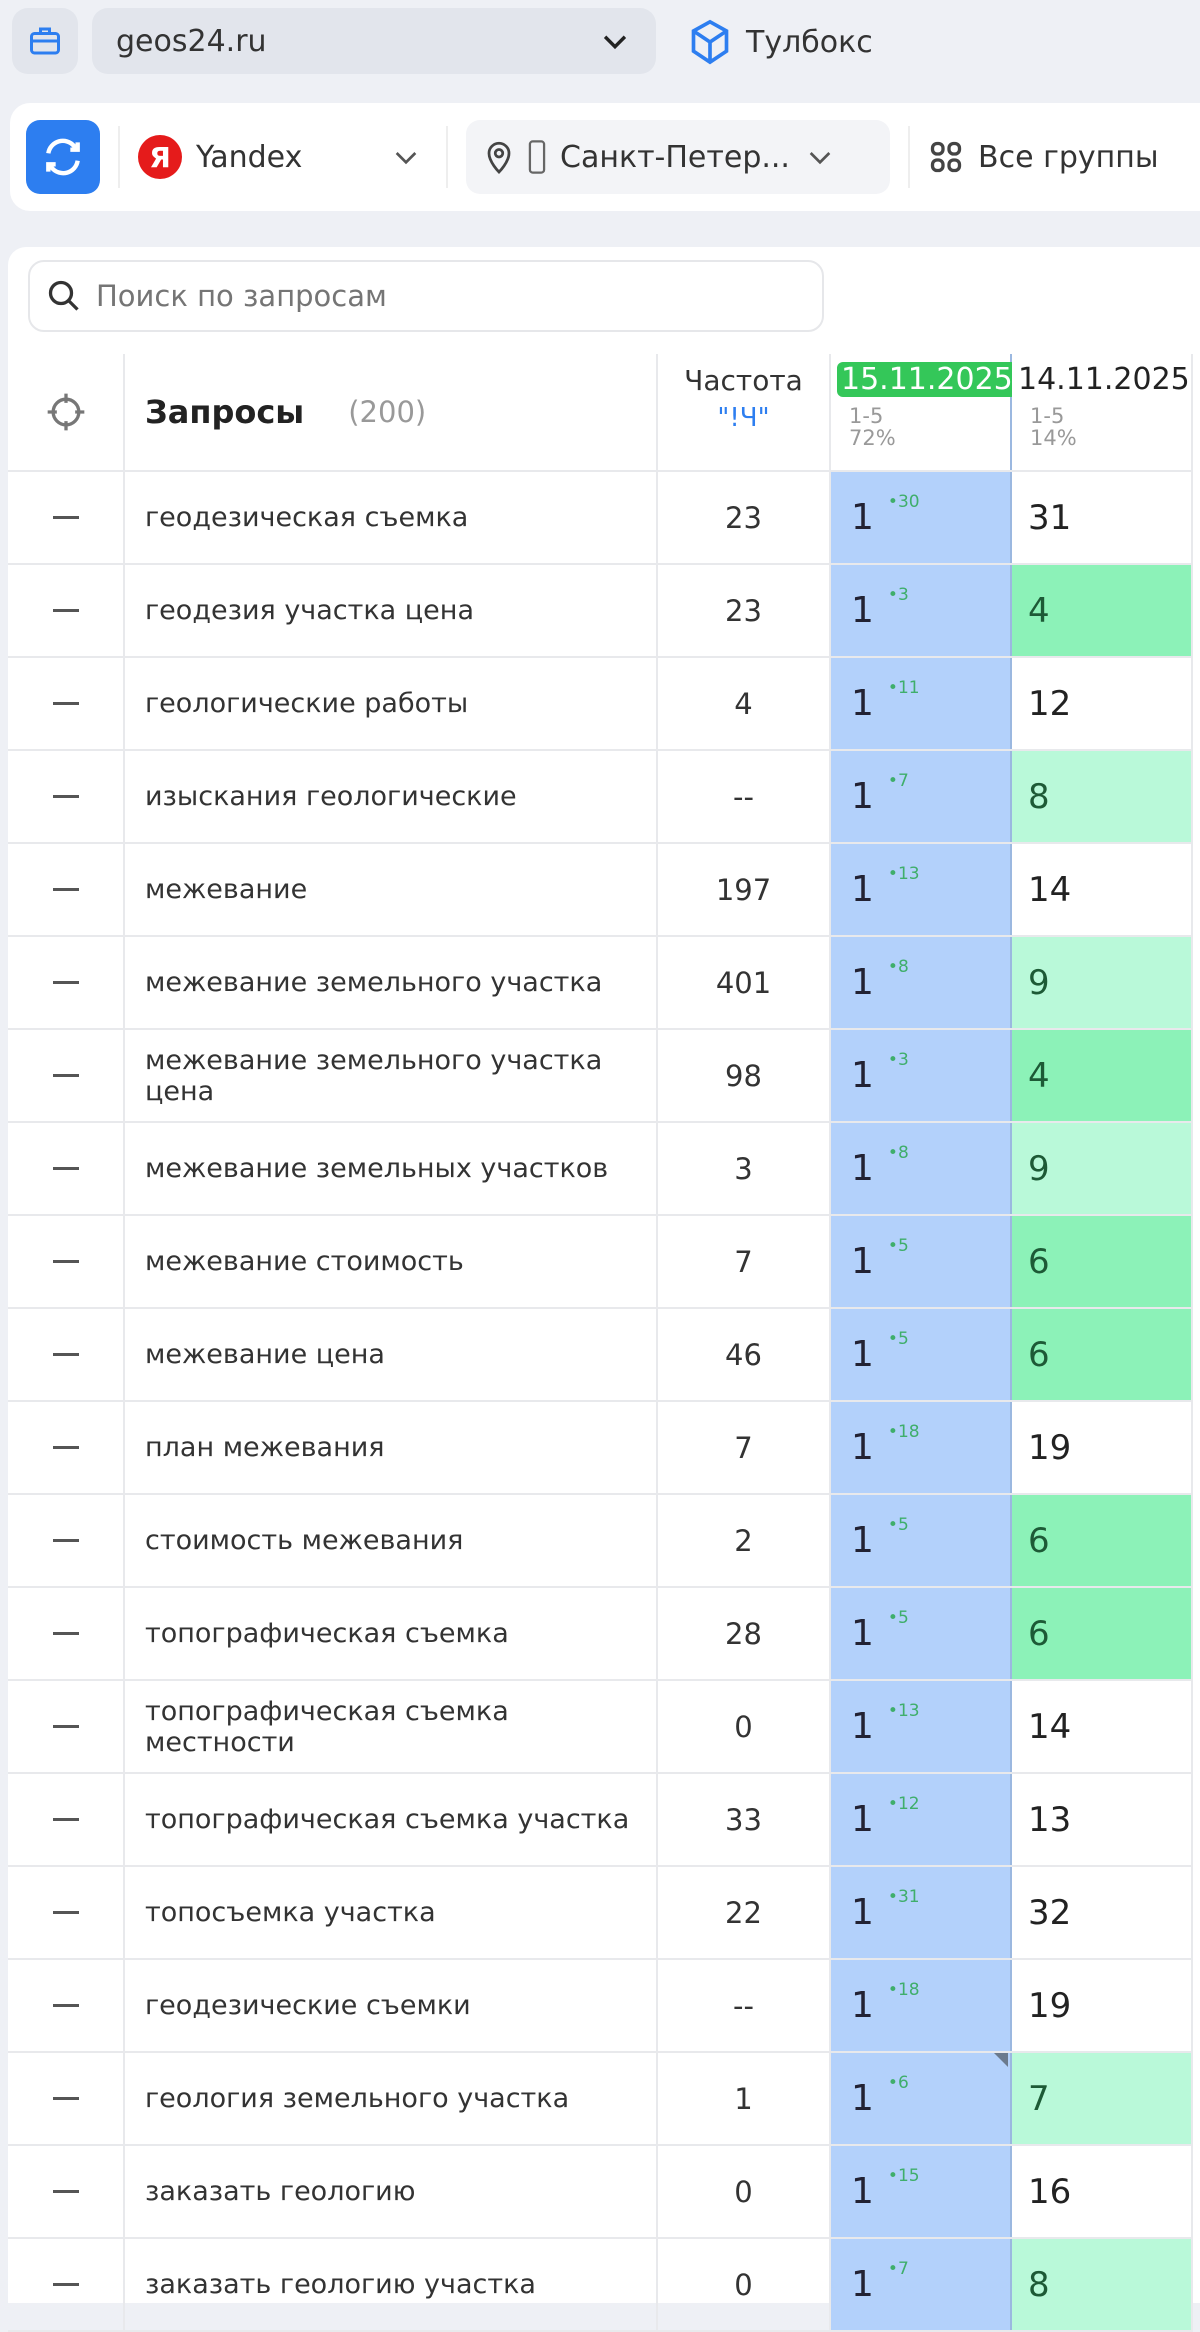 This screenshot has width=1200, height=2332. I want to click on position-current: 1 •15, so click(921, 2191).